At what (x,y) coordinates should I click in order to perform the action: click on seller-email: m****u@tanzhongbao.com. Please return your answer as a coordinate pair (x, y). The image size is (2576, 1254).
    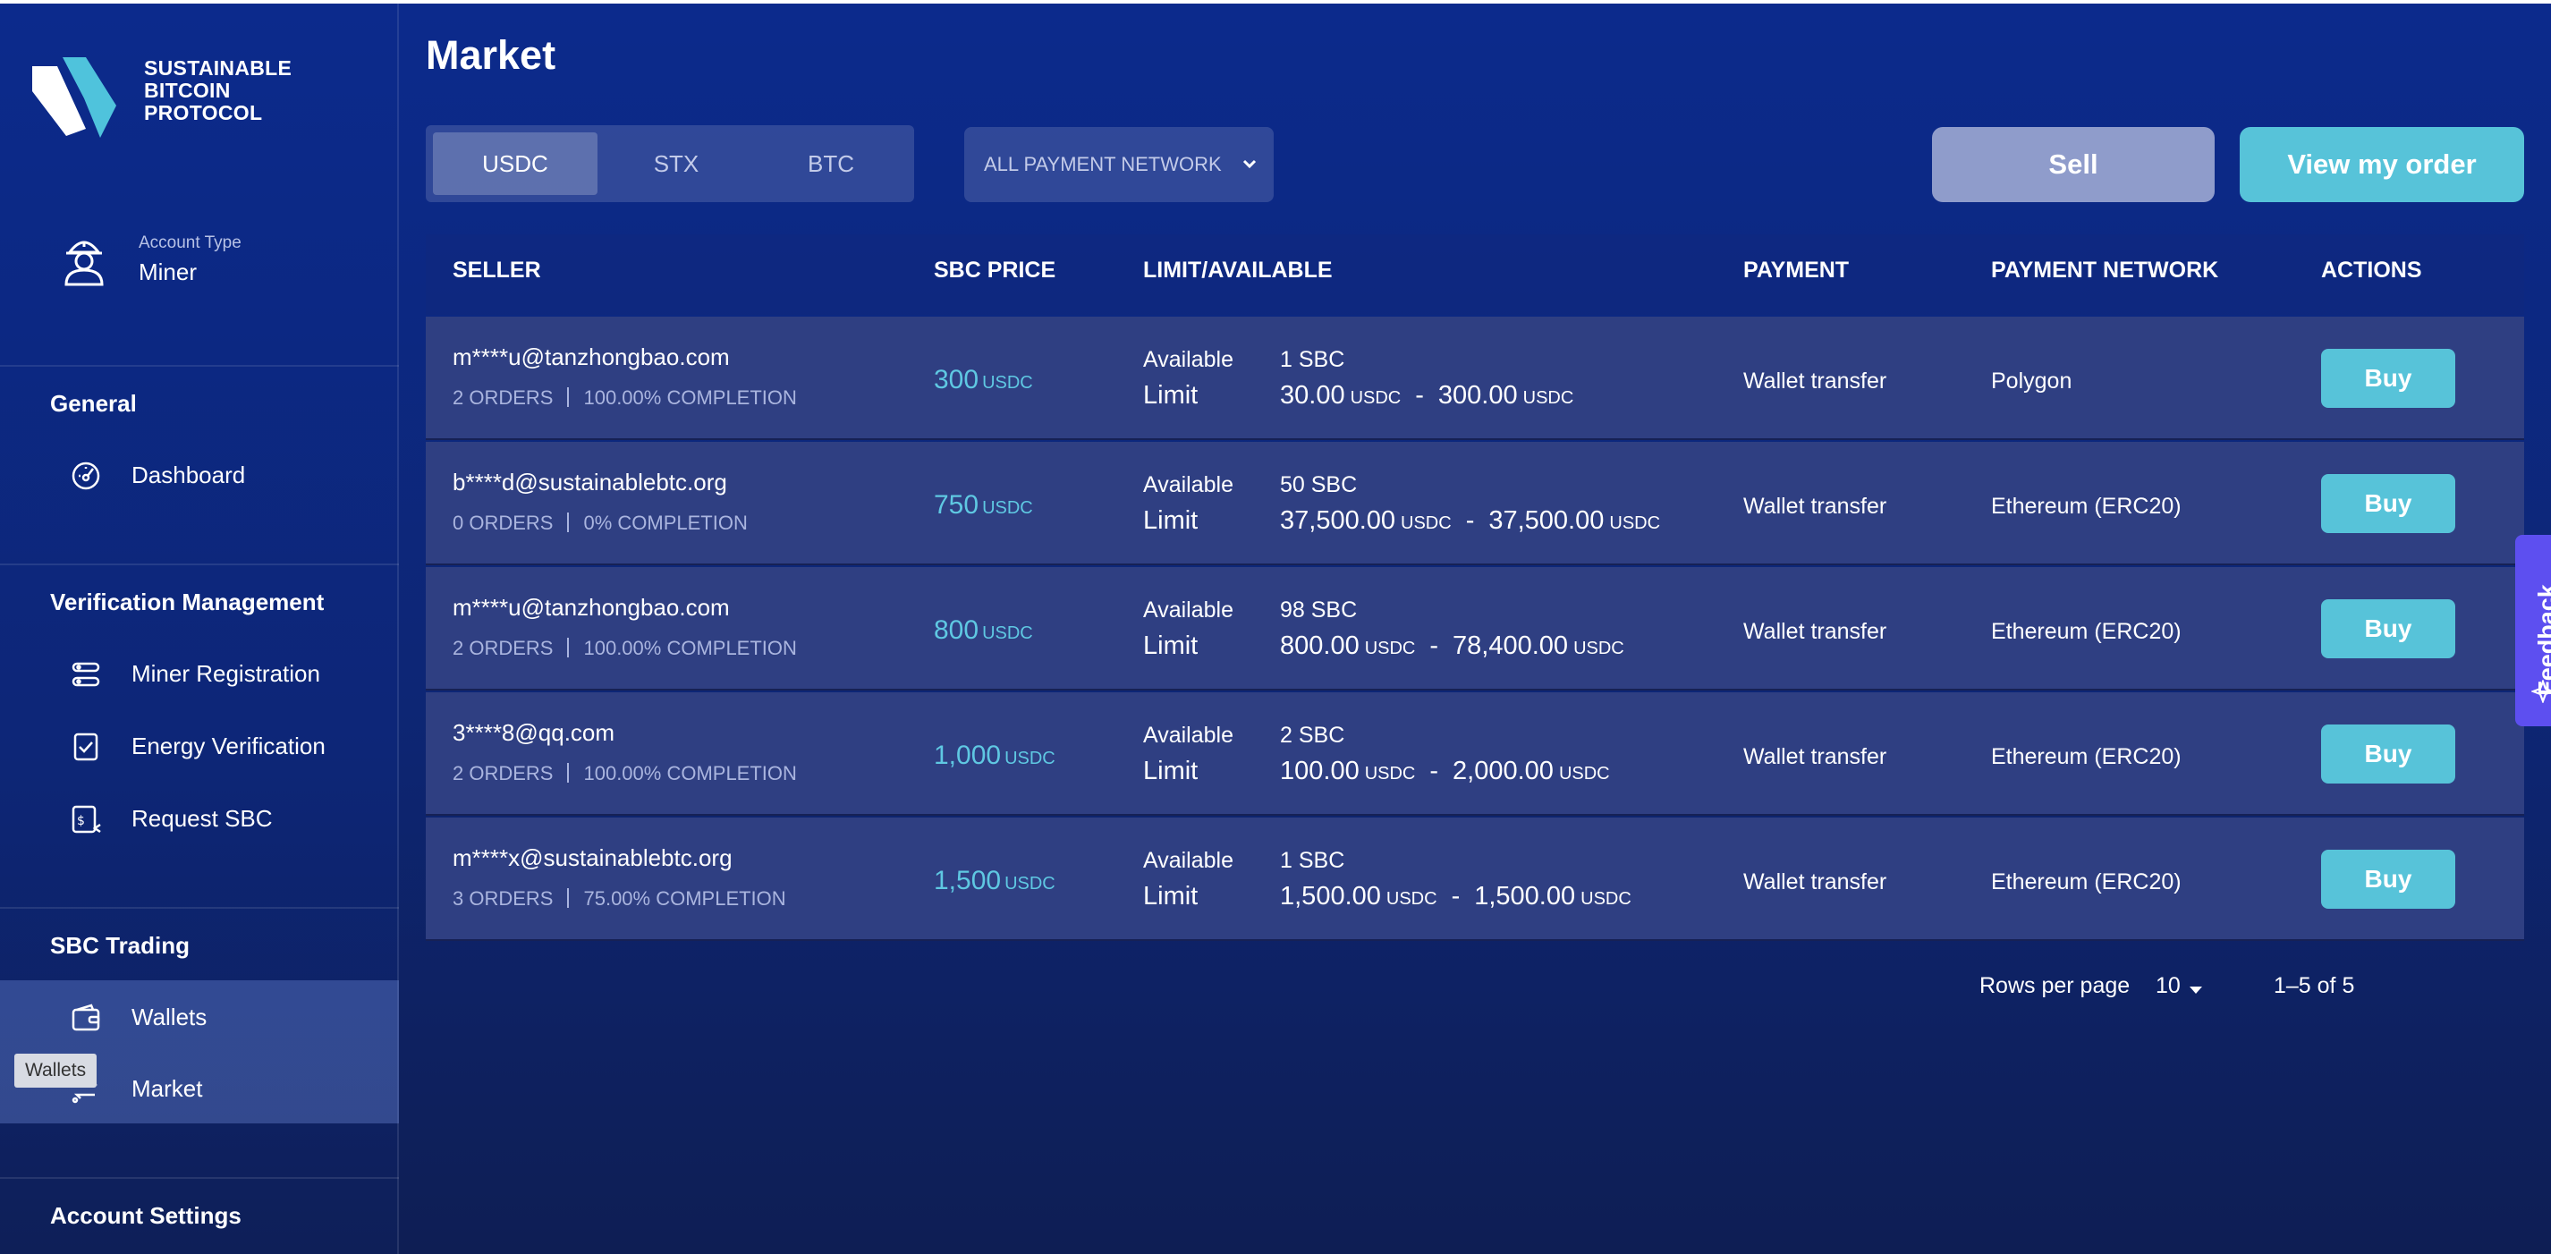
    Looking at the image, I should click on (591, 607).